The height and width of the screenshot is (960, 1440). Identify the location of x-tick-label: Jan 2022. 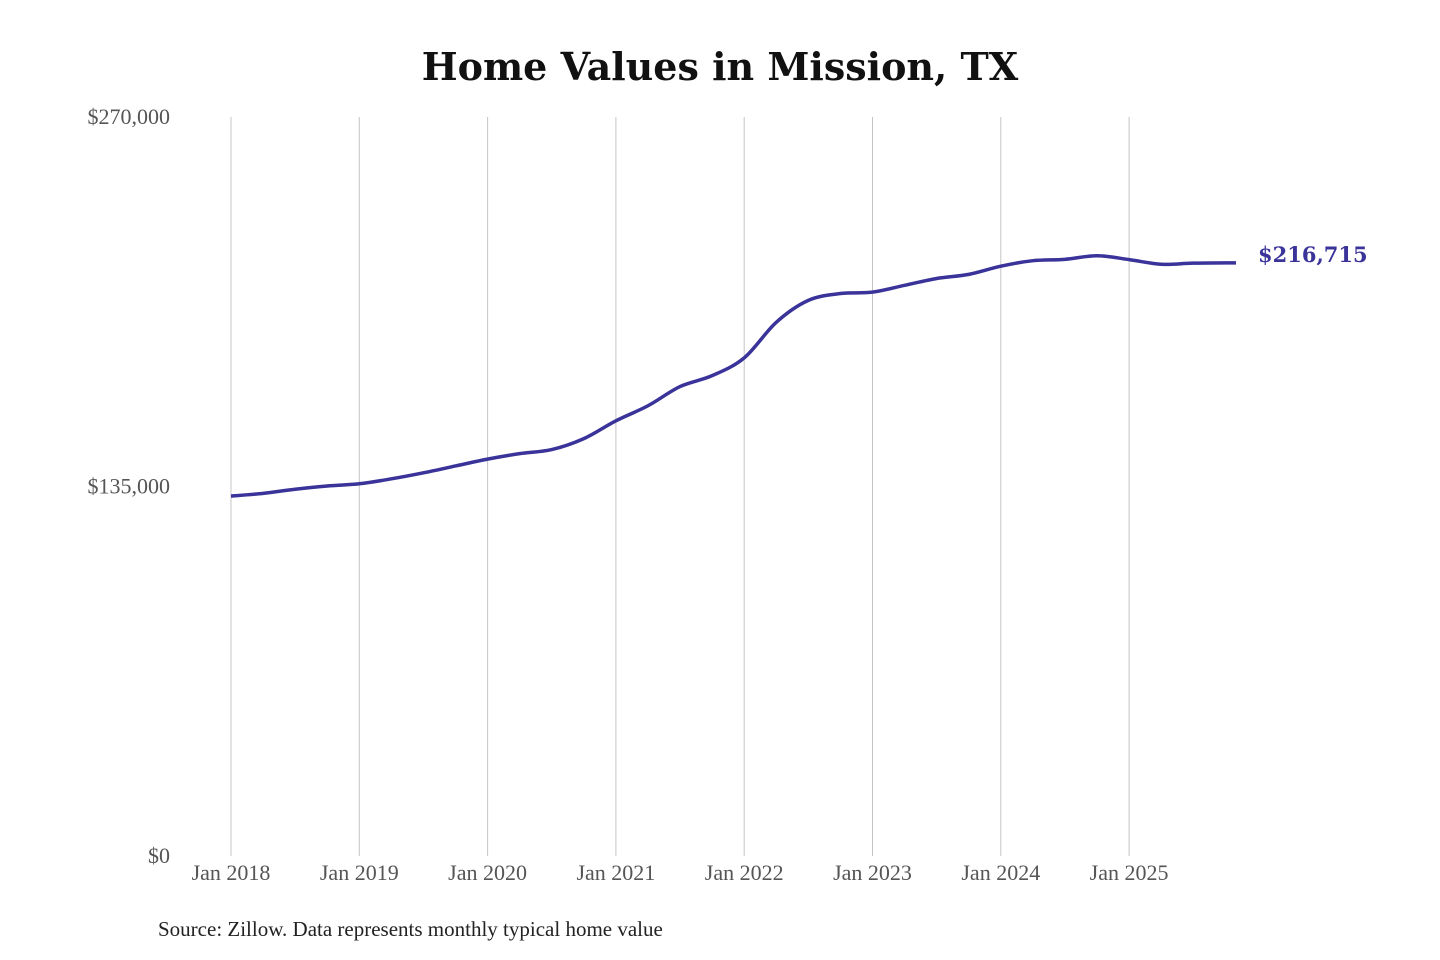
(744, 872).